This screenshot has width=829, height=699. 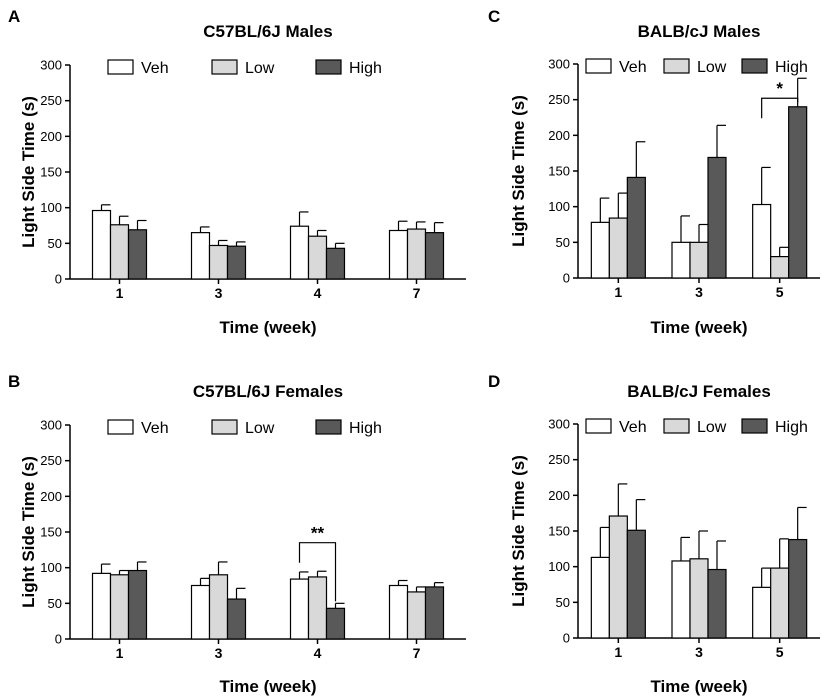 What do you see at coordinates (699, 391) in the screenshot?
I see `chart-title: BALB/cJ Females` at bounding box center [699, 391].